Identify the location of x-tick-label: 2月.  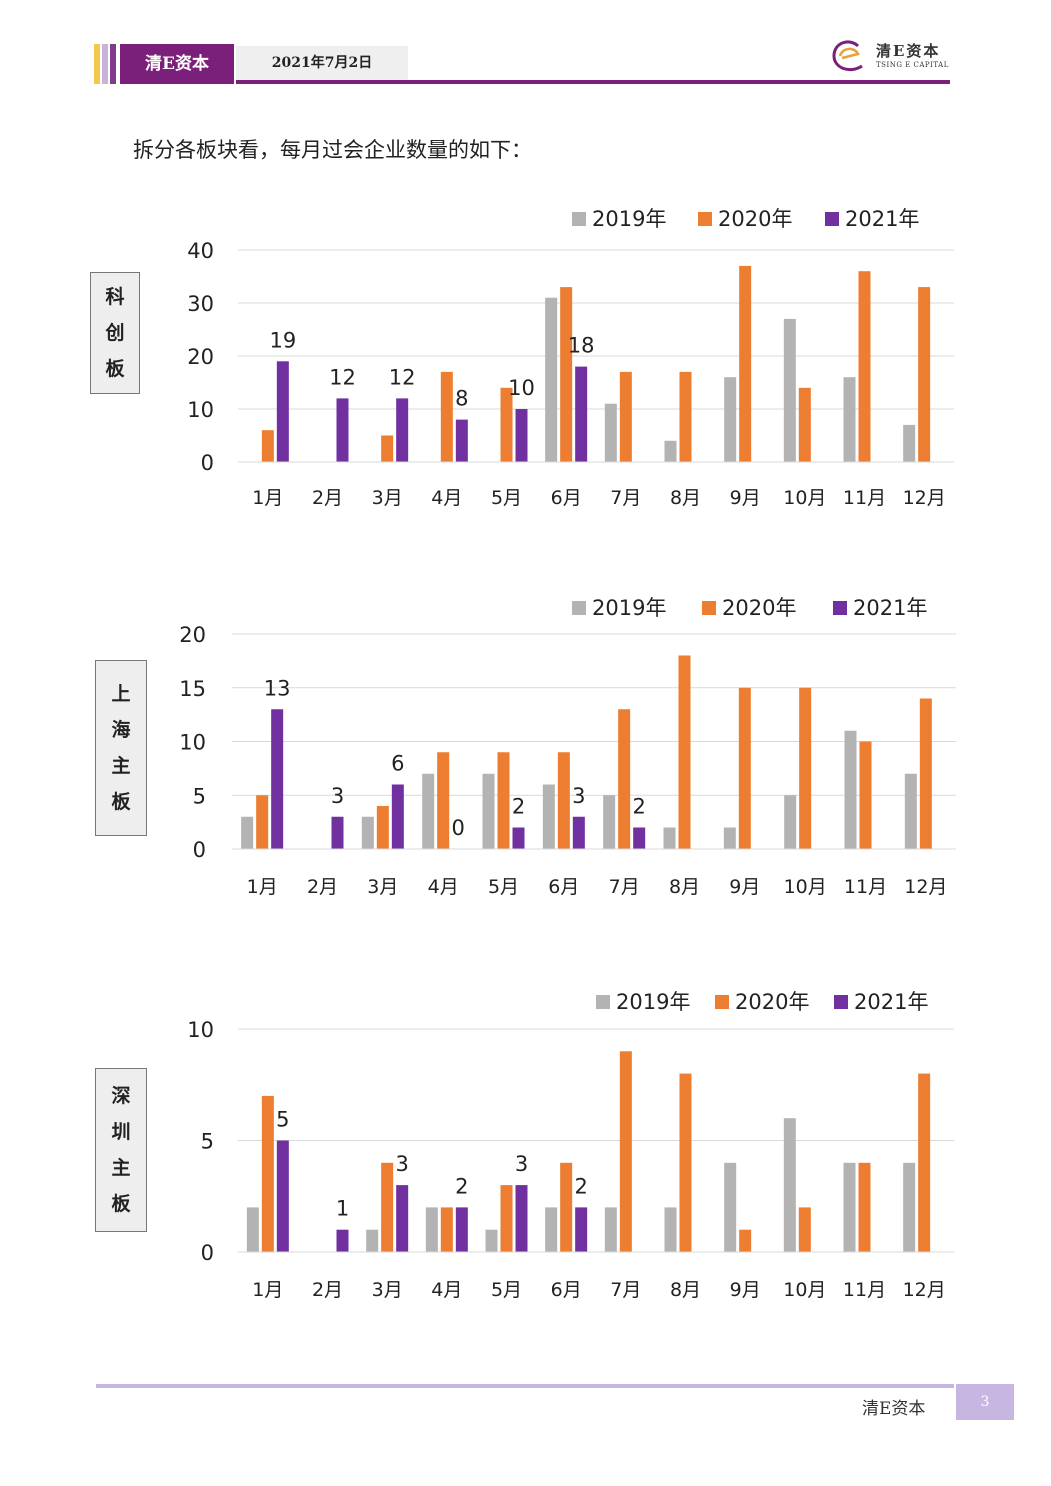
(322, 887).